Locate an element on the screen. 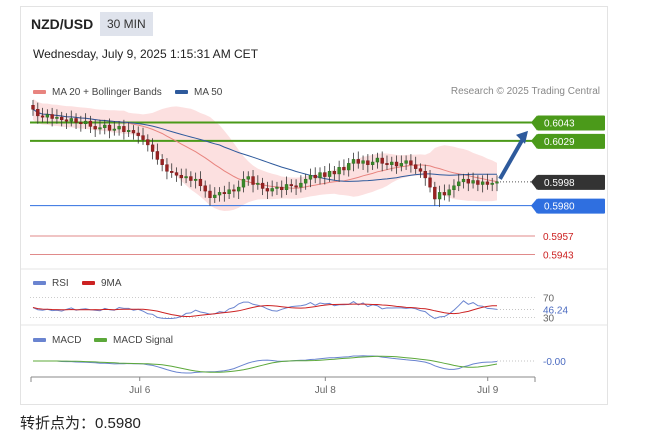  level-tag-0.5980 is located at coordinates (571, 206).